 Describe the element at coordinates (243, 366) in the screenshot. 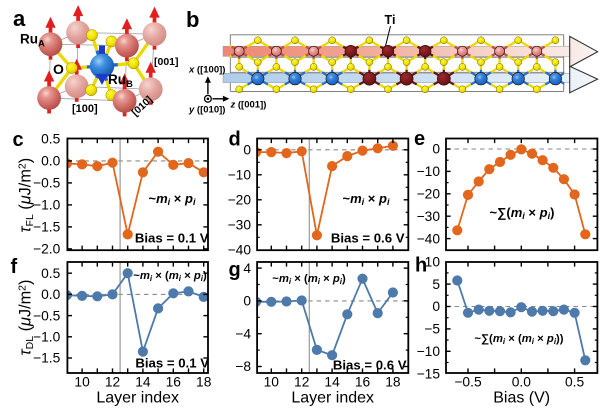

I see `svg-text: −8` at that location.